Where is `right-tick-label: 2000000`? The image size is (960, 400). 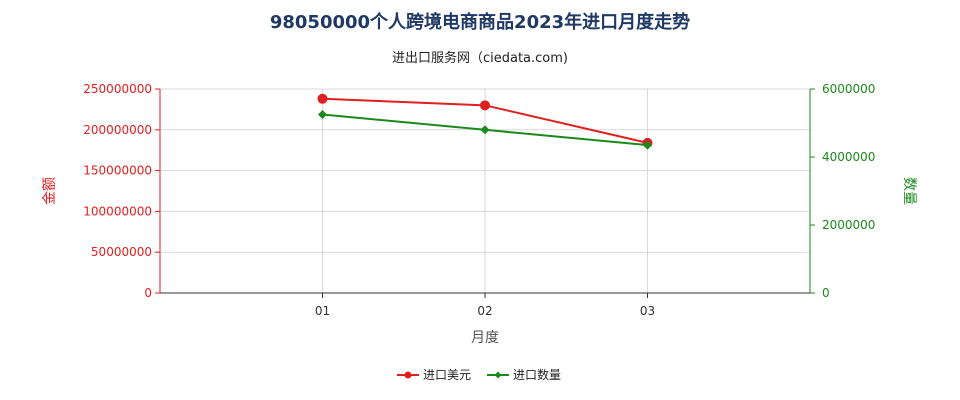
right-tick-label: 2000000 is located at coordinates (848, 225).